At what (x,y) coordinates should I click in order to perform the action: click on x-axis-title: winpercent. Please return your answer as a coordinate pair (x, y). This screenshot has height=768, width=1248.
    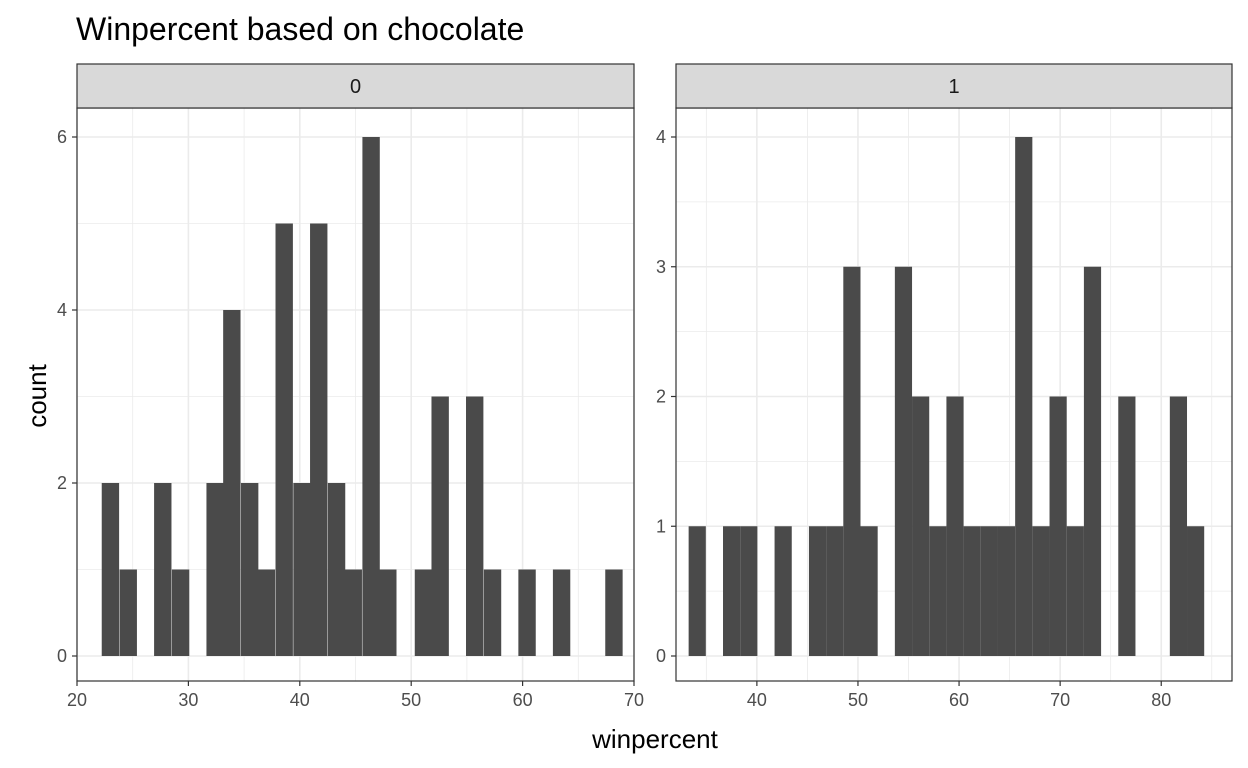
    Looking at the image, I should click on (655, 739).